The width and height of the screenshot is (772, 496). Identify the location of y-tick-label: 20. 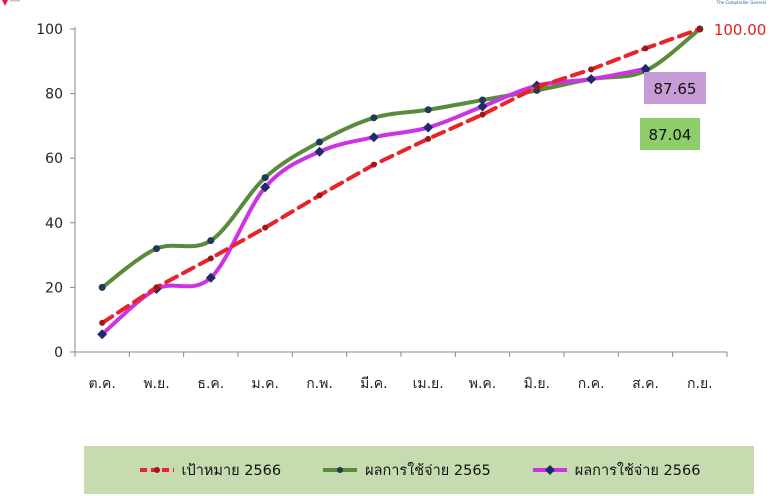
(54, 288).